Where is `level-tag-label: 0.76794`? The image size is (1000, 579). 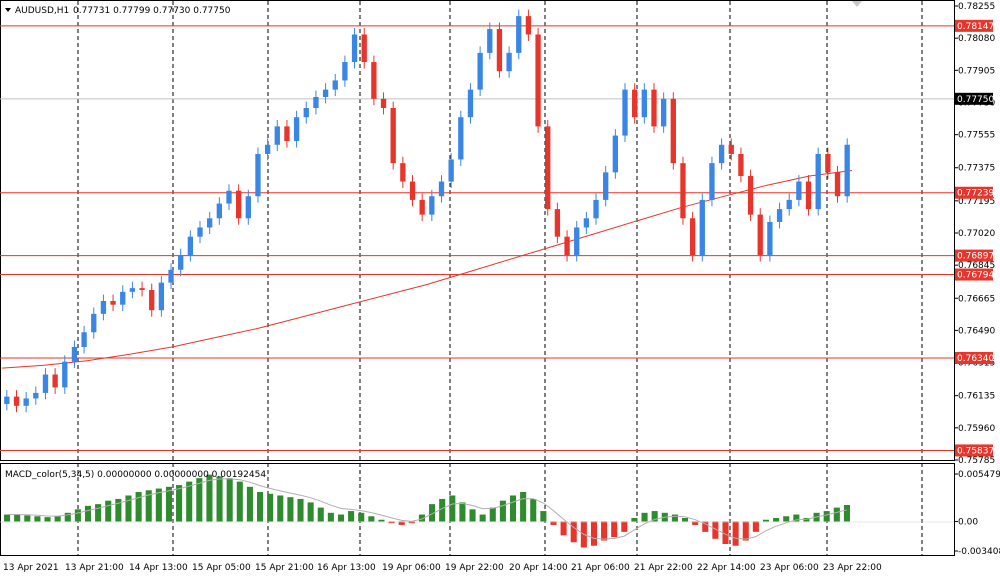
level-tag-label: 0.76794 is located at coordinates (975, 276).